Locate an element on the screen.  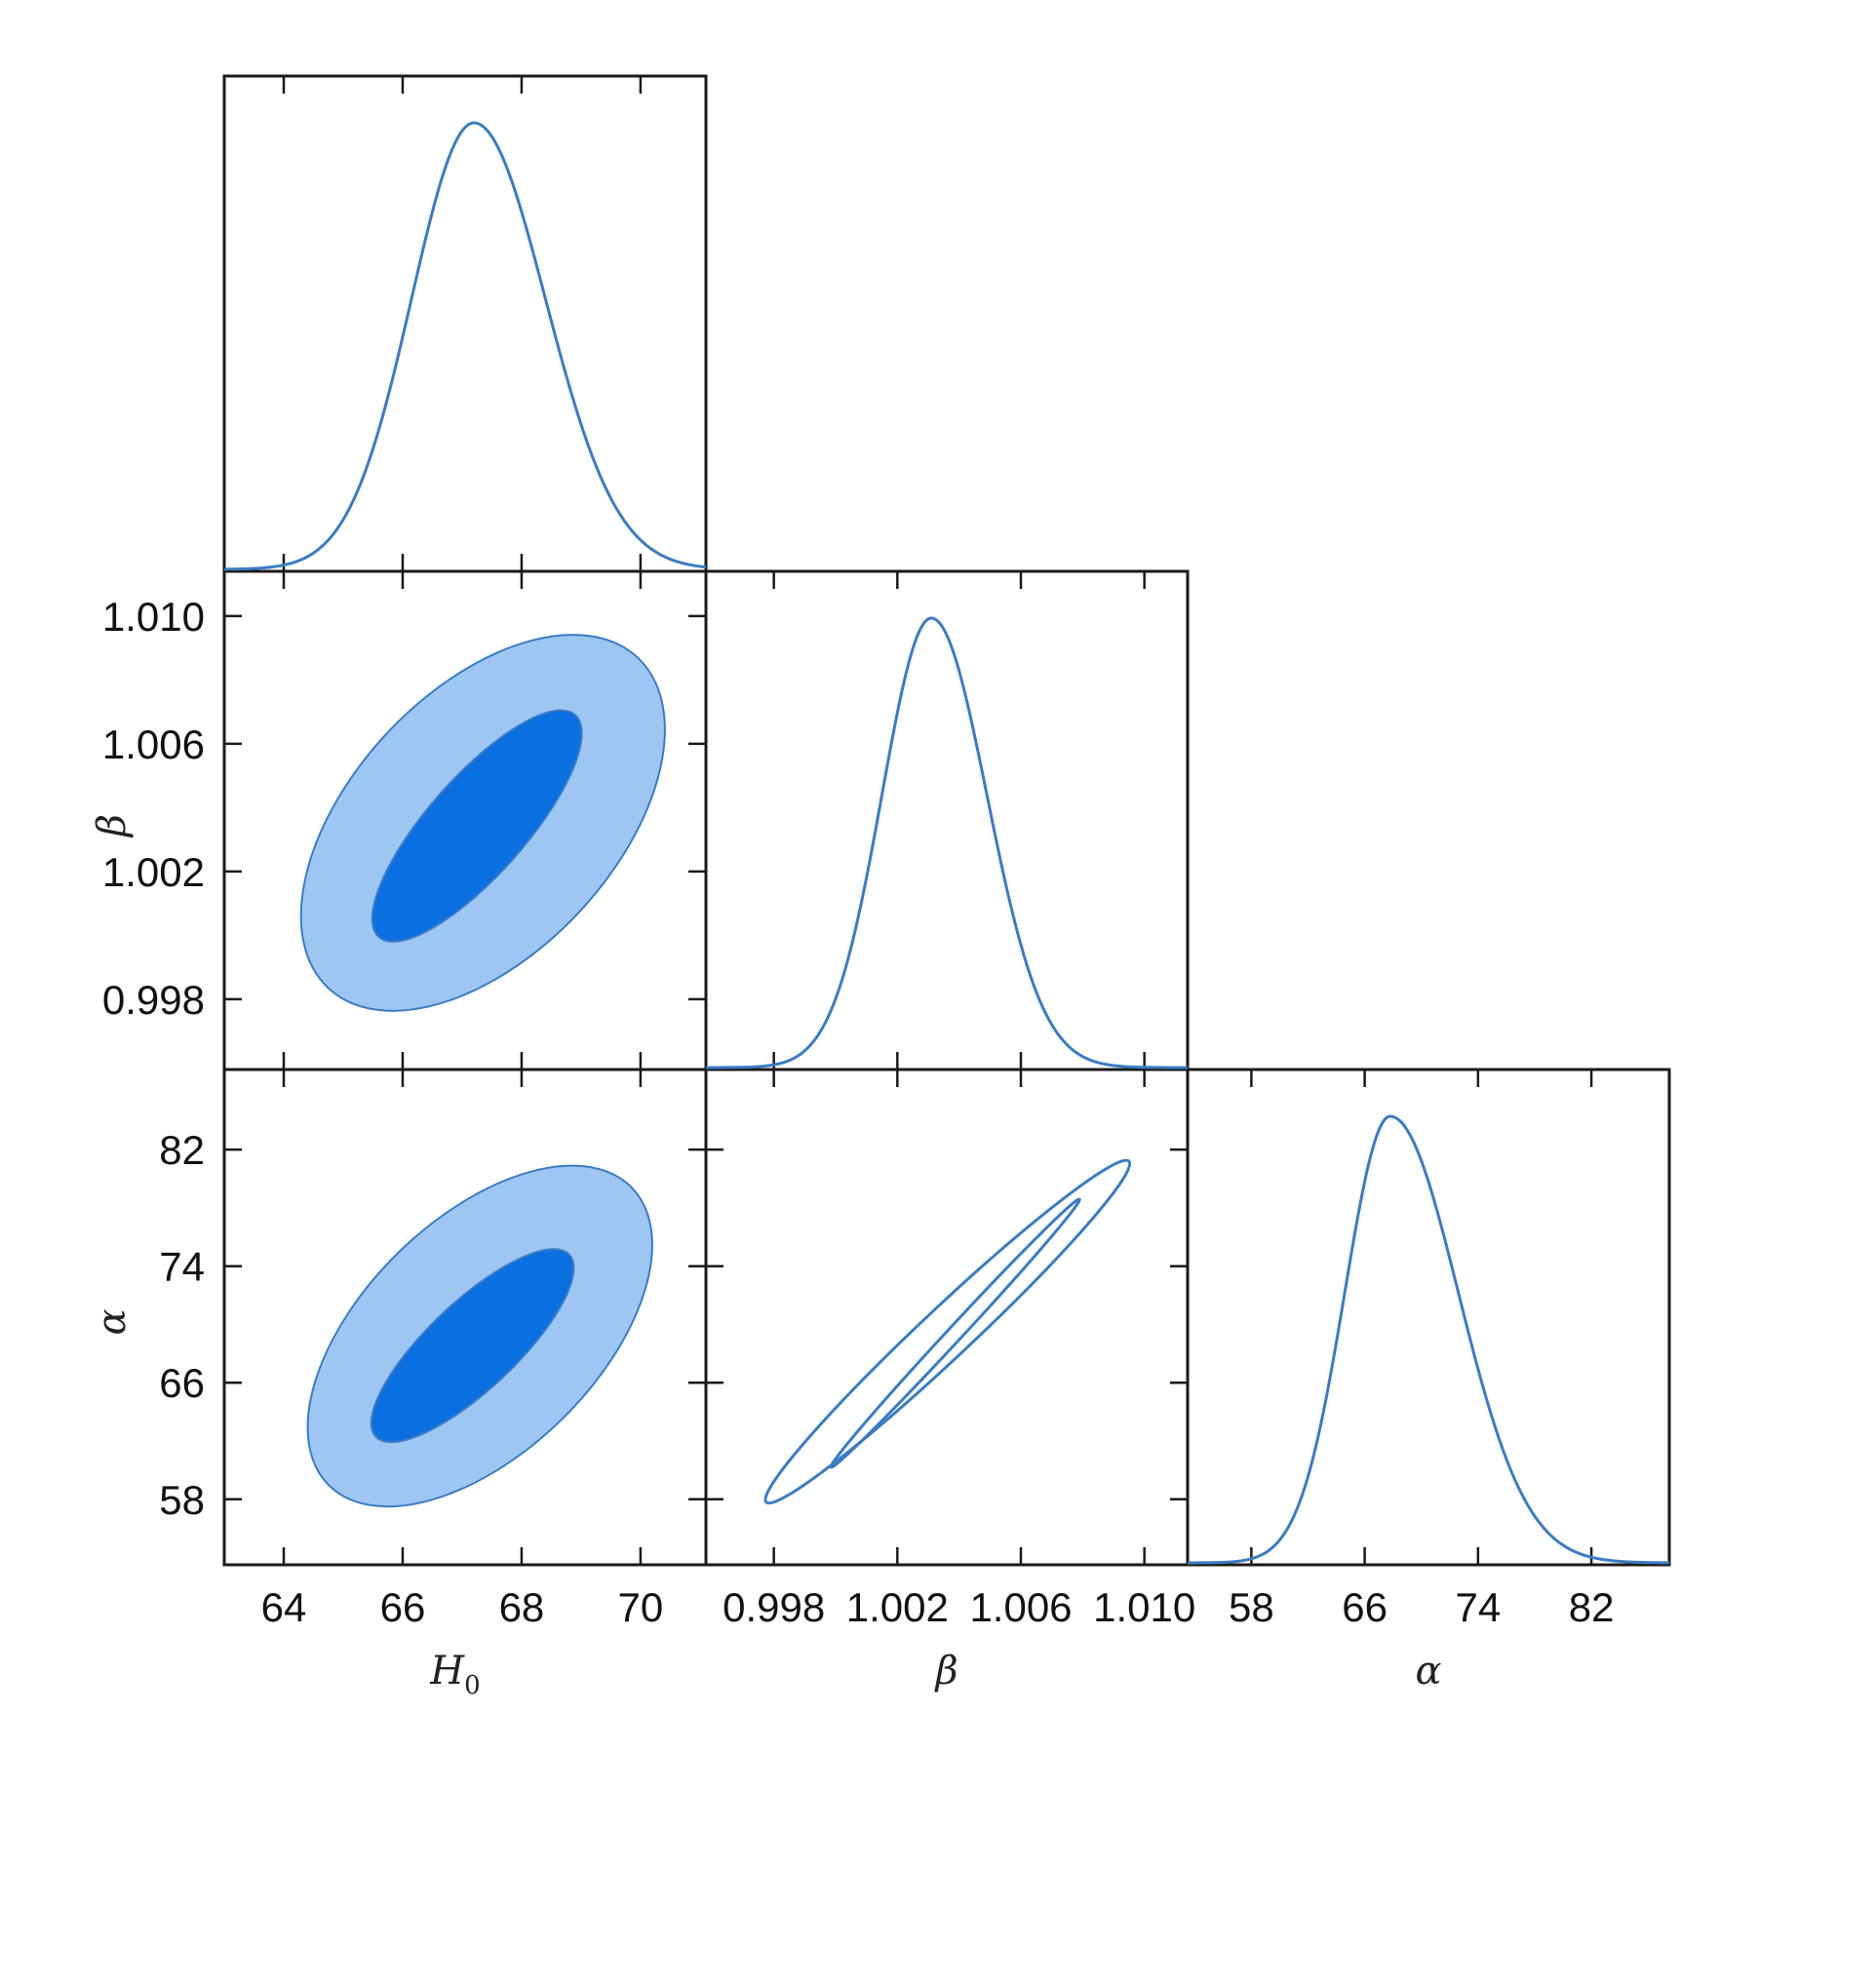
contour-beta-alpha-95pct is located at coordinates (947, 1331).